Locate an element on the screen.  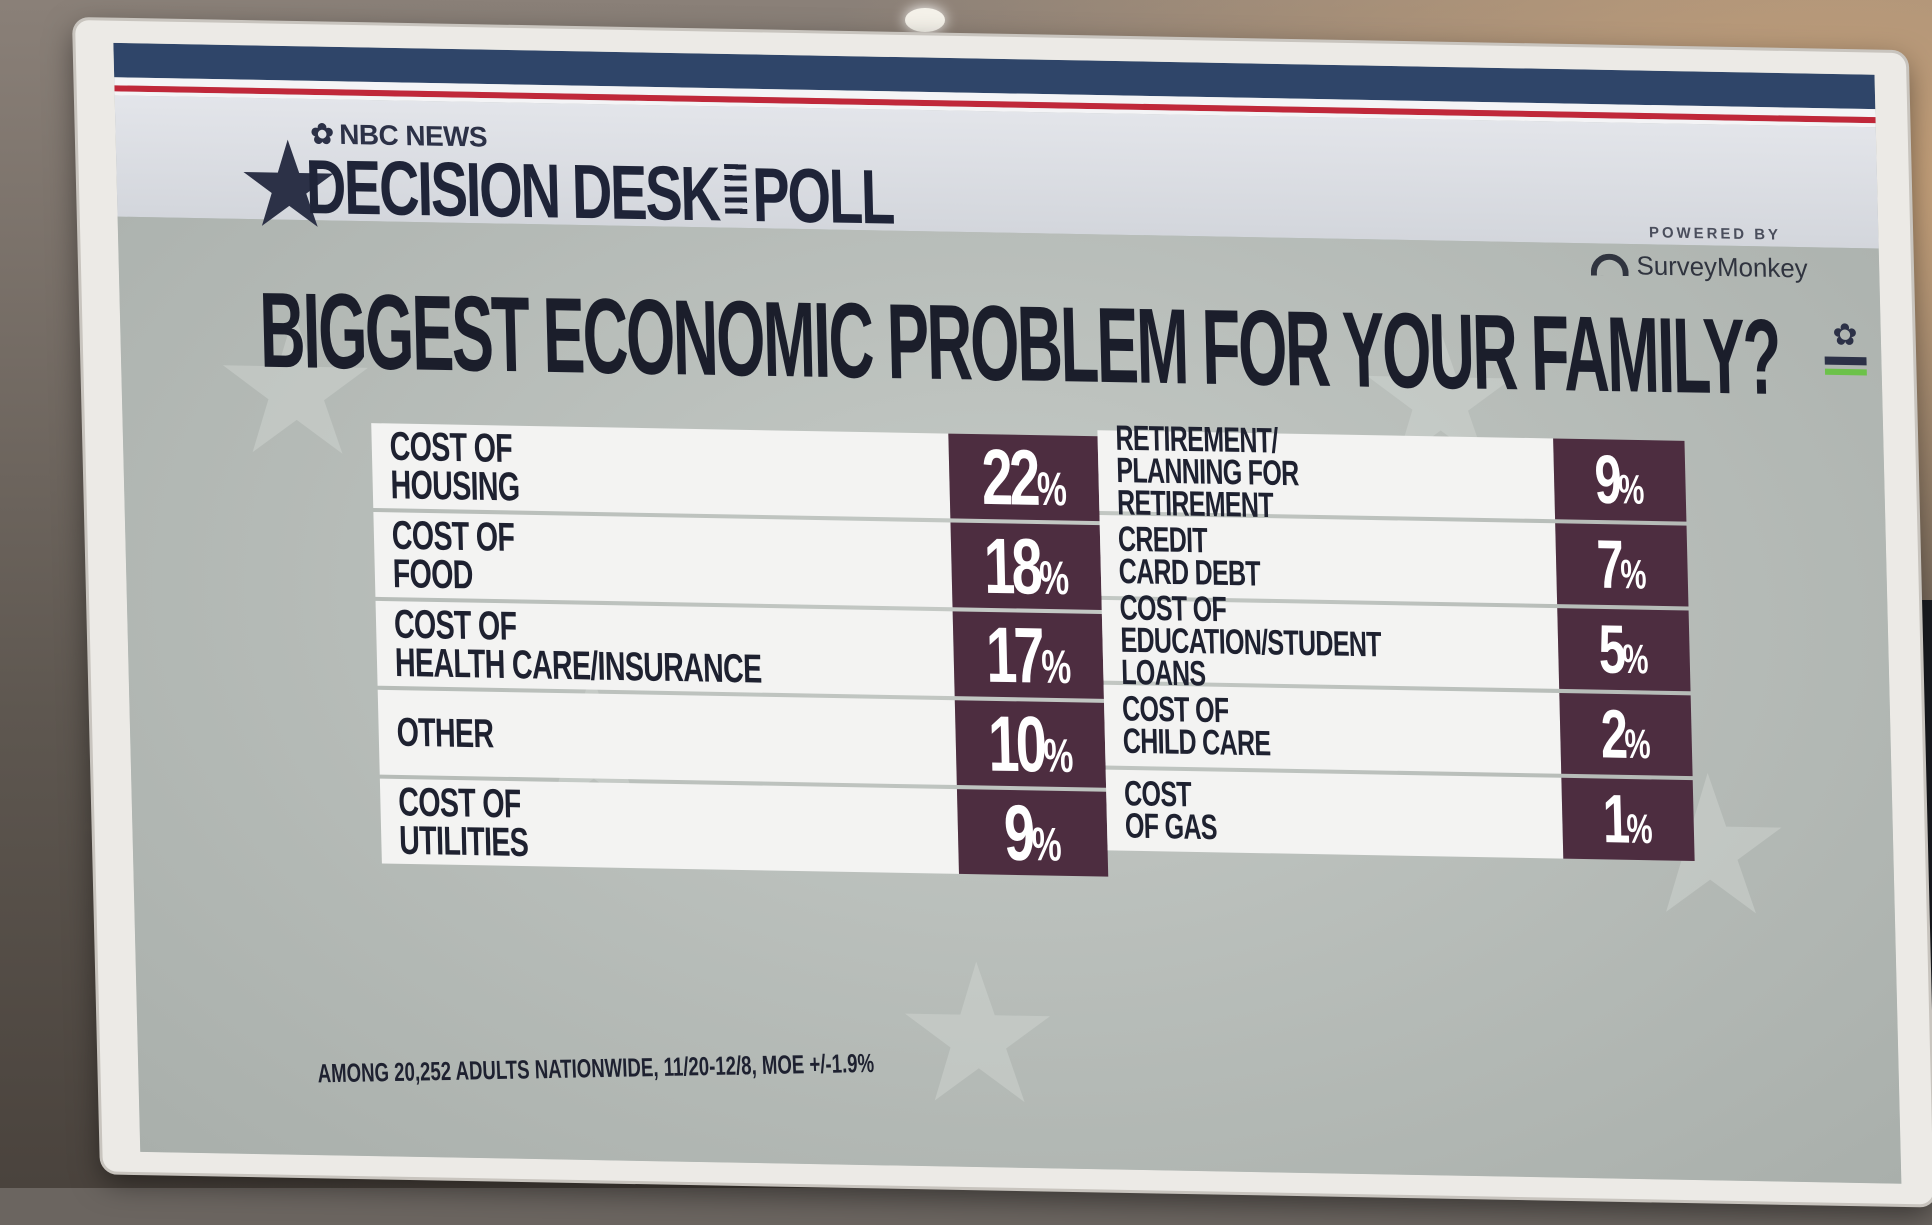
result-label-cell: RETIREMENT/ PLANNING FOR RETIREMENT is located at coordinates (1326, 474).